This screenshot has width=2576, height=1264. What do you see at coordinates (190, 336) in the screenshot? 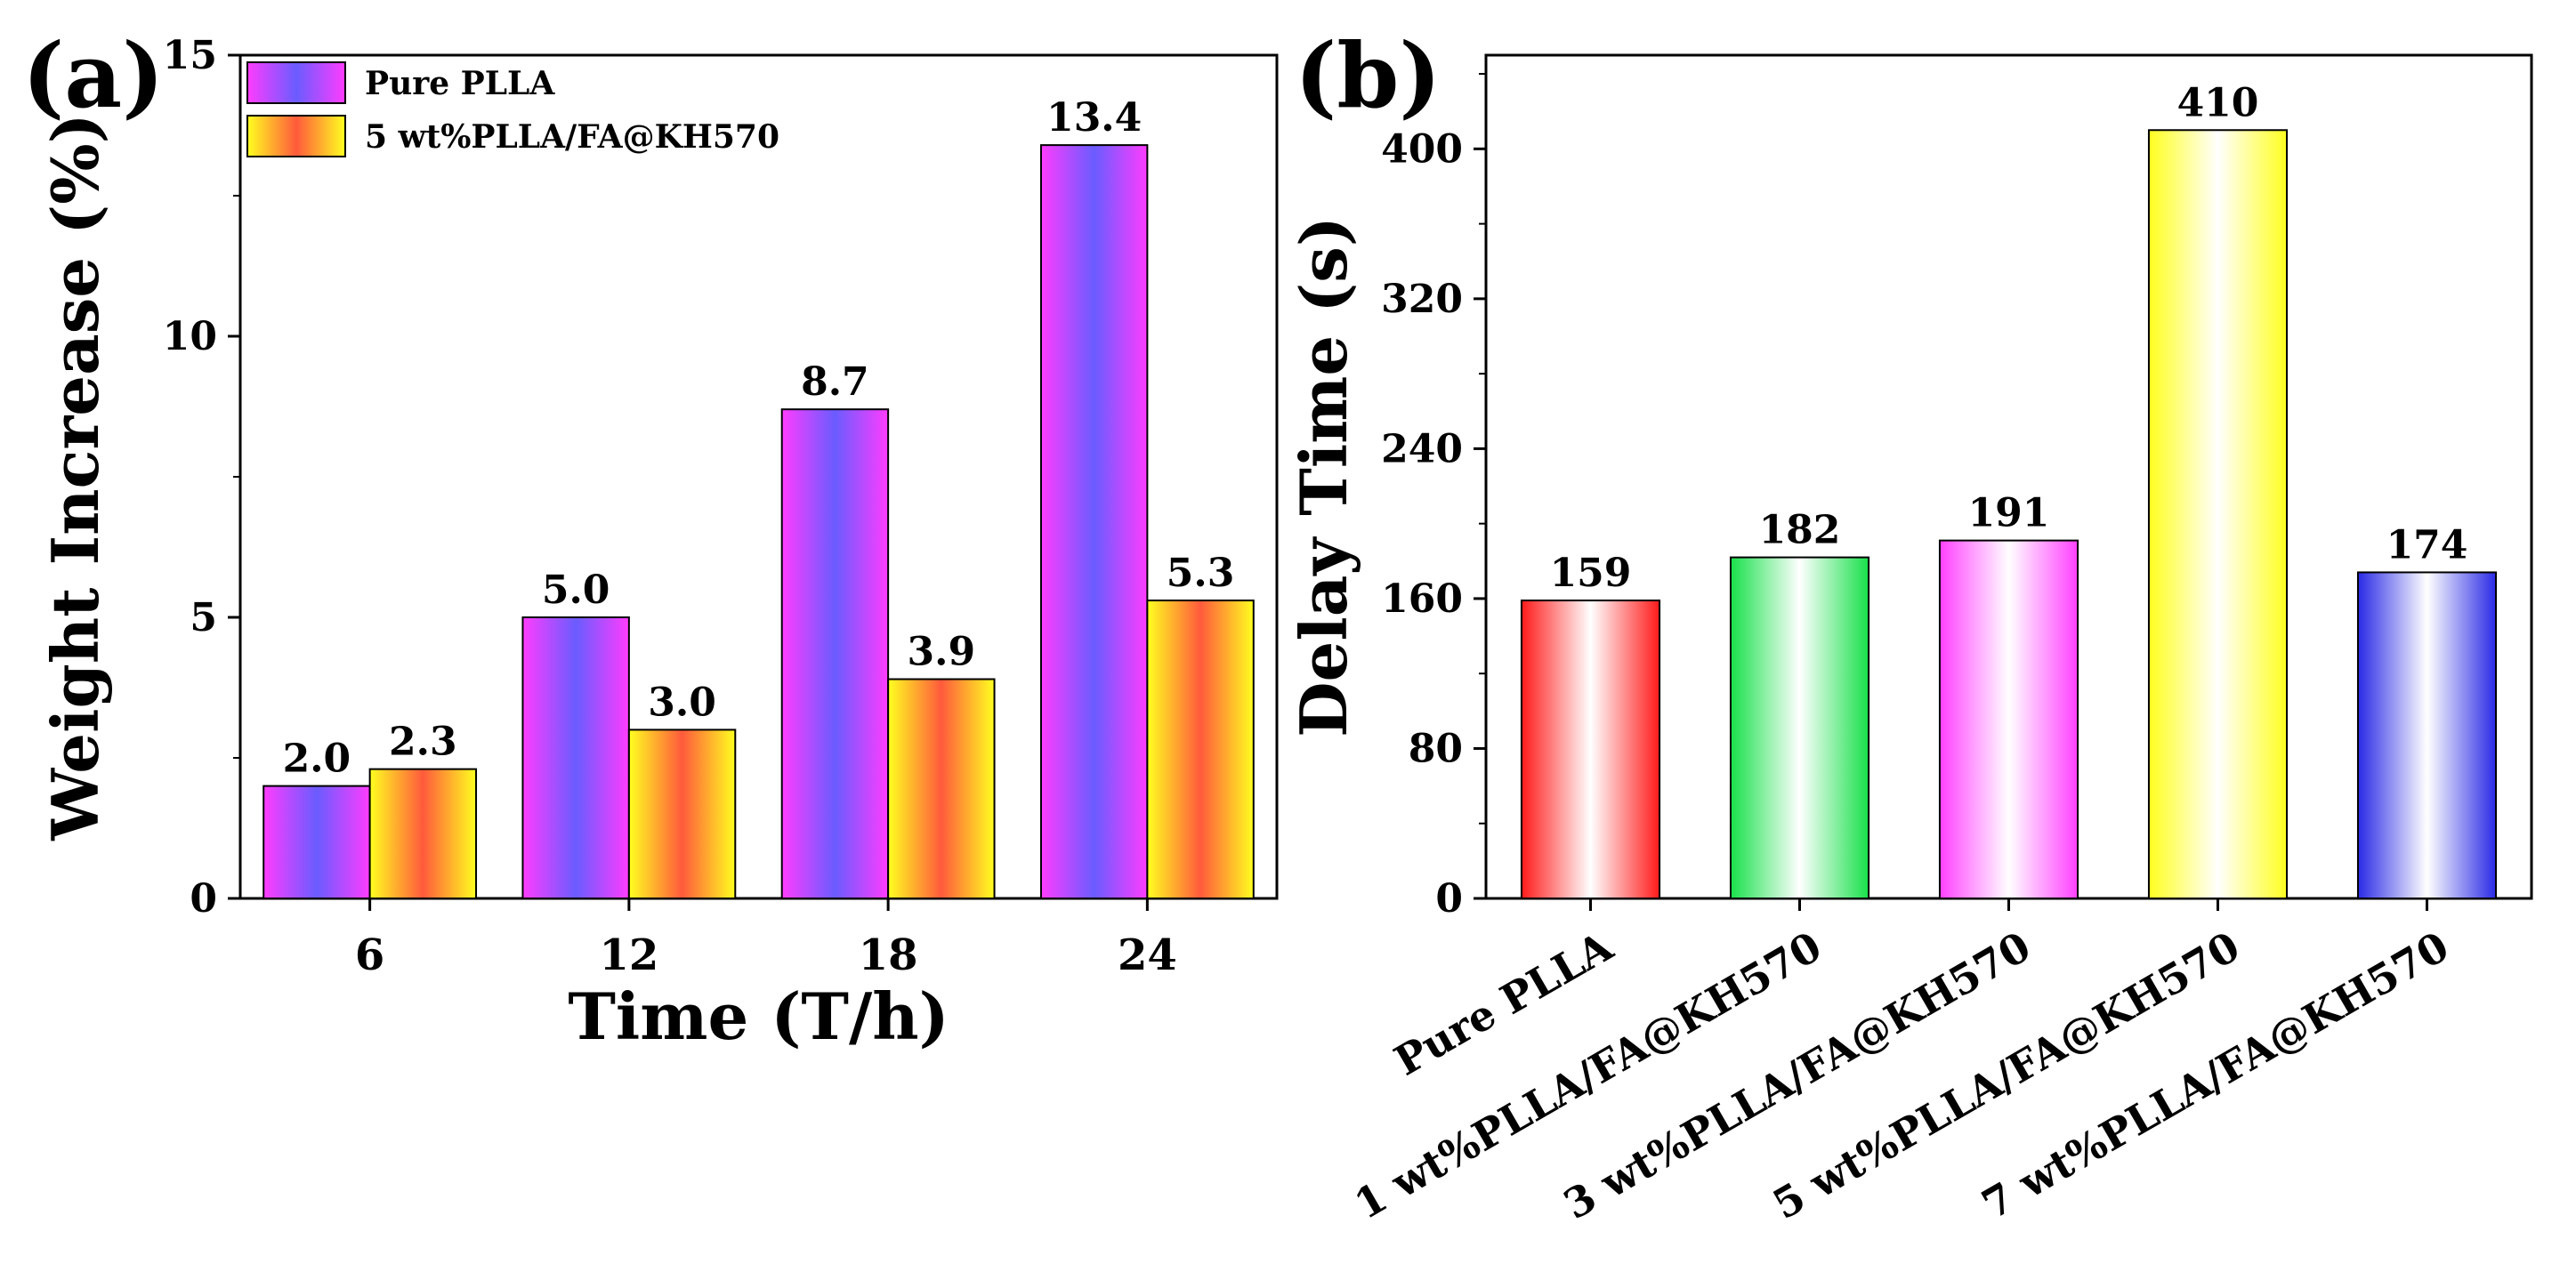
I see `y-tick-label: 10` at bounding box center [190, 336].